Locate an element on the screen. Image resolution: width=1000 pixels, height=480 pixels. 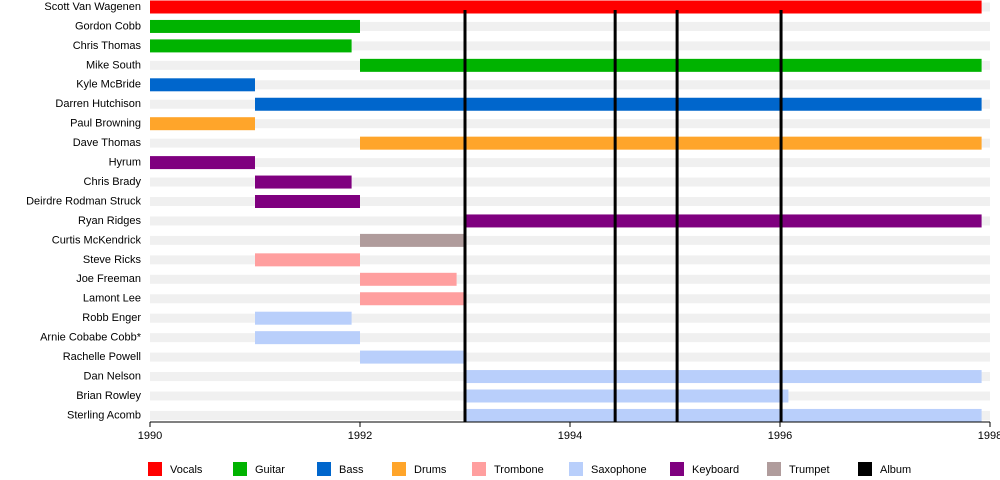
member-label: Kyle McBride is located at coordinates (108, 85).